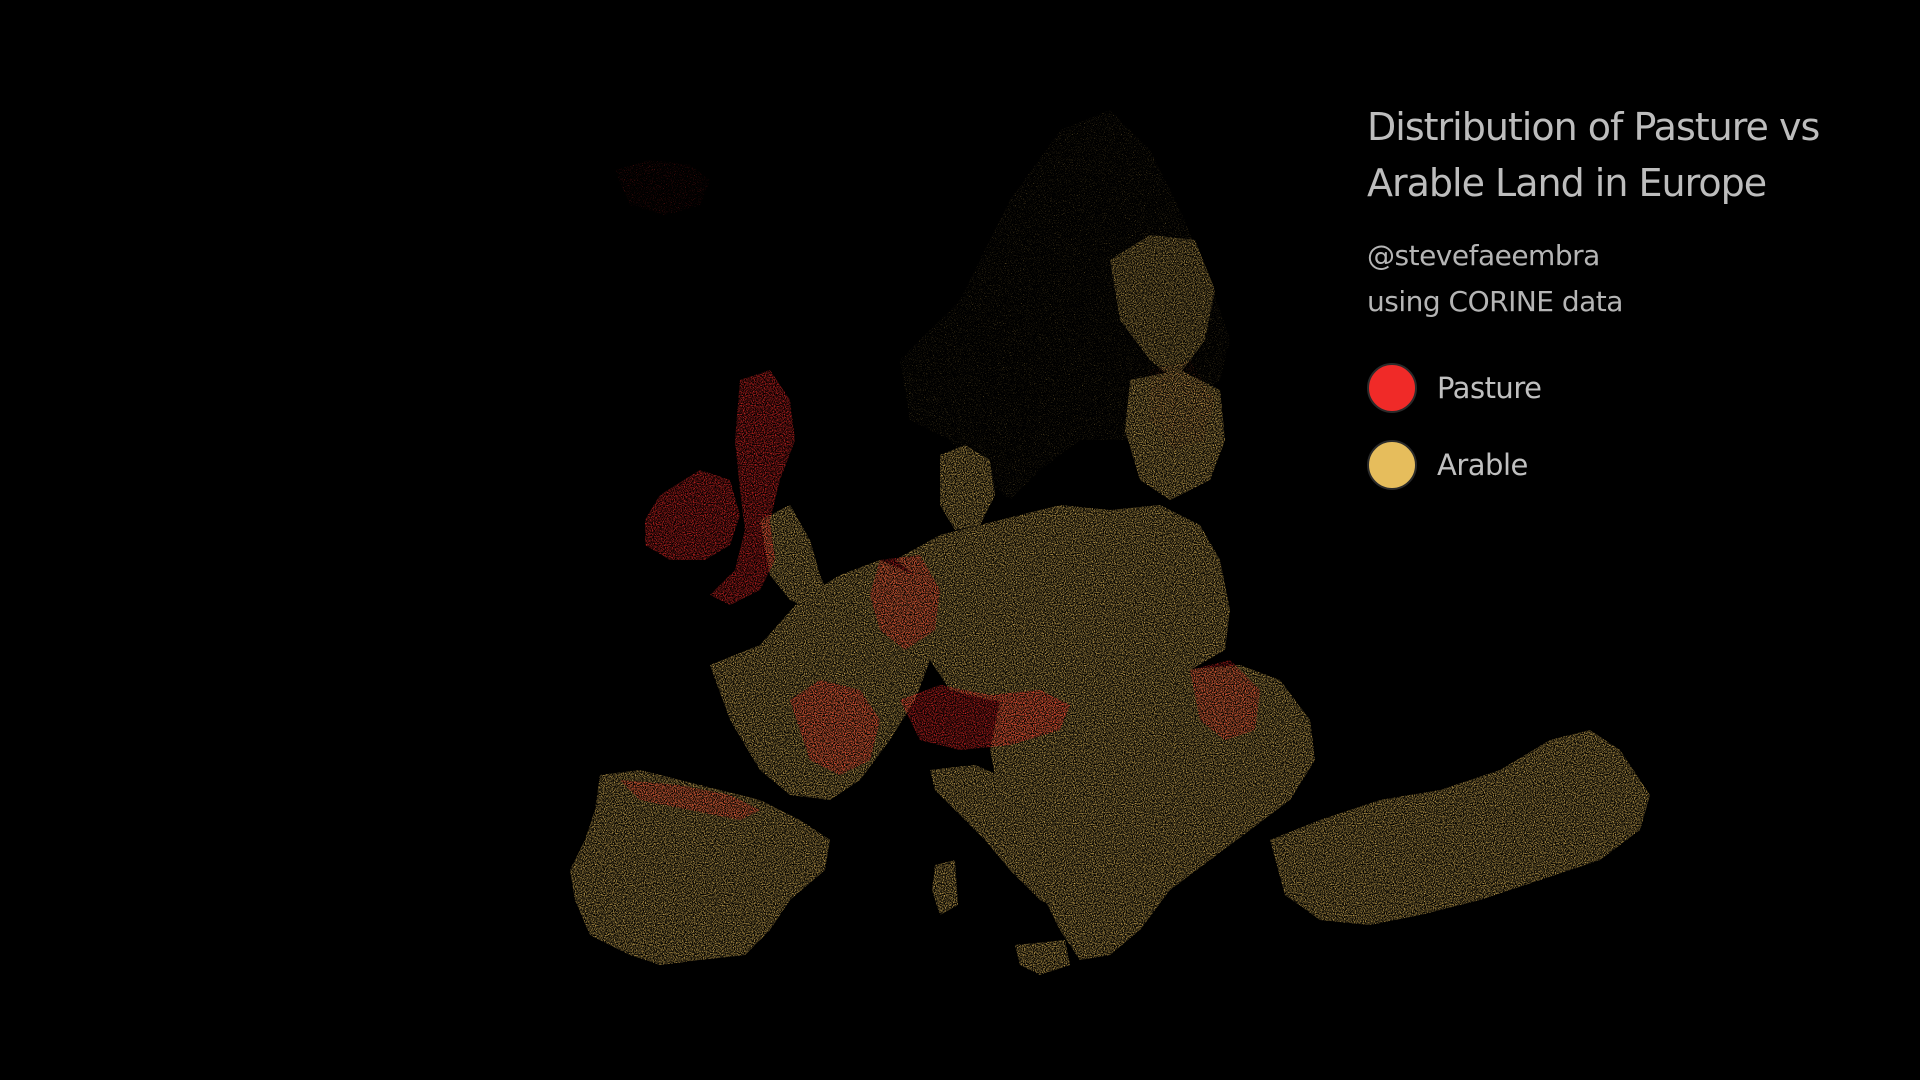 This screenshot has height=1080, width=1920. Describe the element at coordinates (690, 800) in the screenshot. I see `pasture-region-north-spain` at that location.